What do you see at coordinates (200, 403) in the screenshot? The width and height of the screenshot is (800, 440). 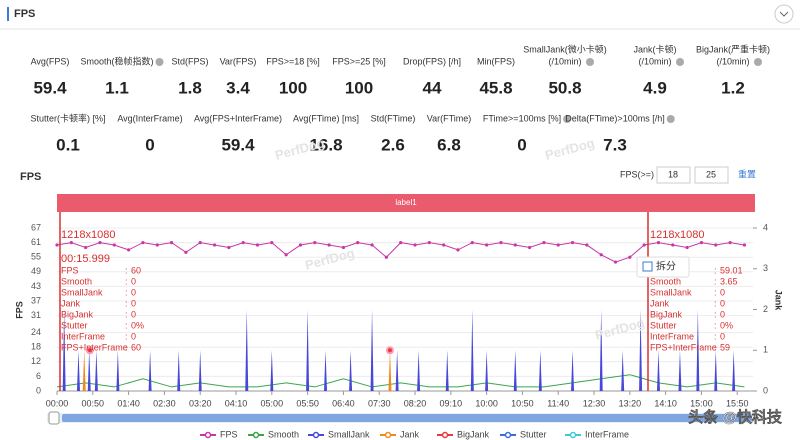 I see `x-tick-label: 03:20` at bounding box center [200, 403].